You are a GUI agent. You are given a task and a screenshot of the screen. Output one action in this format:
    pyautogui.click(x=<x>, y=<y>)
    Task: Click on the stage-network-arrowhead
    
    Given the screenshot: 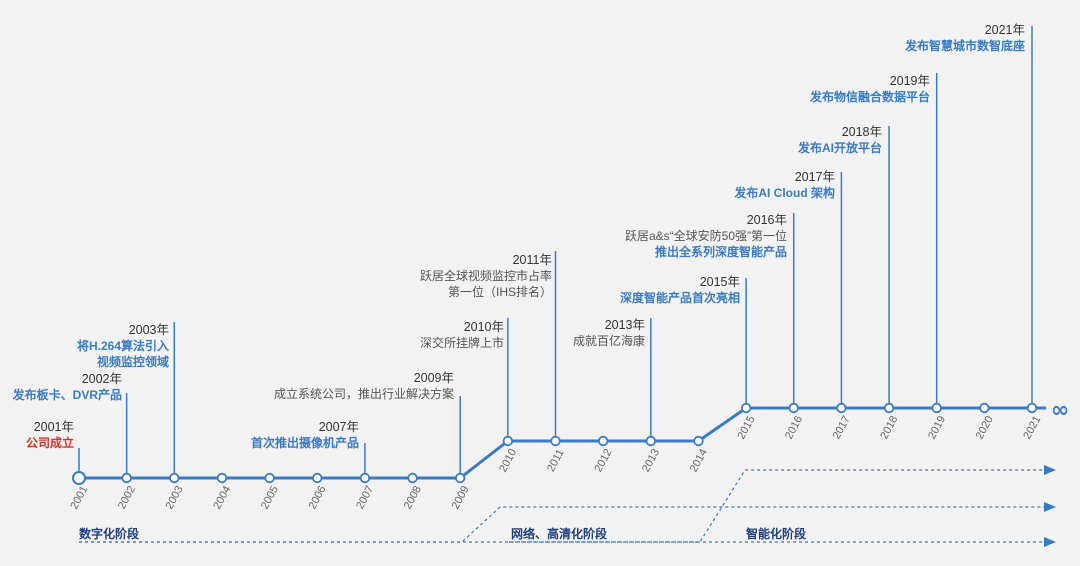 What is the action you would take?
    pyautogui.click(x=1050, y=507)
    